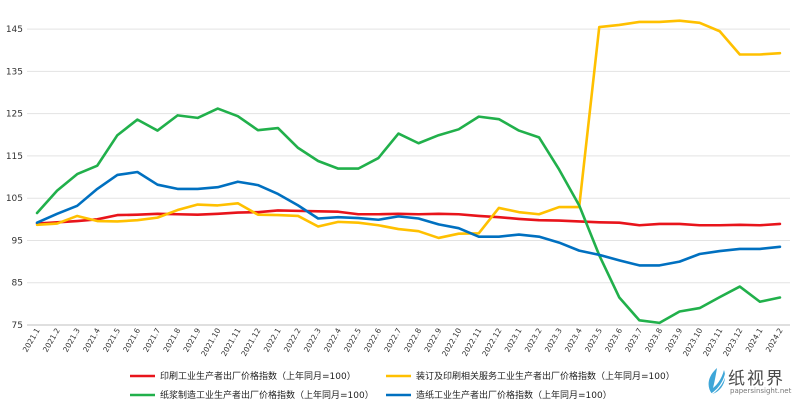  I want to click on x-tick-label: 2023.8, so click(653, 339).